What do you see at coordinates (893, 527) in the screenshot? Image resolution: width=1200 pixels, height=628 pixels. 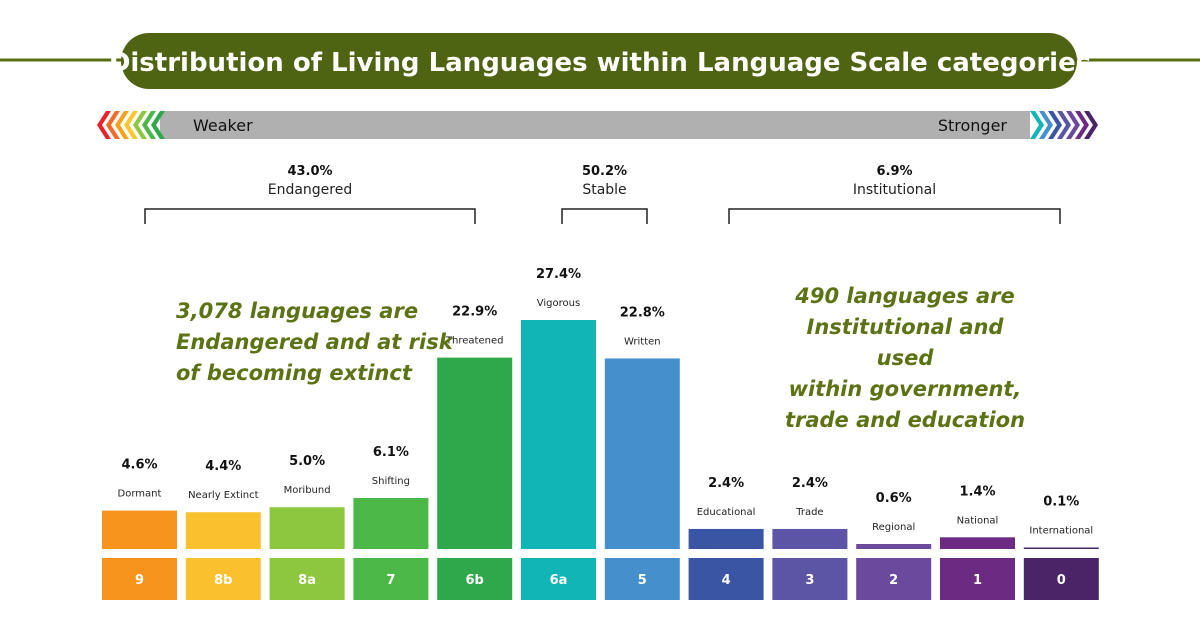 I see `bar-name-label: Regional` at bounding box center [893, 527].